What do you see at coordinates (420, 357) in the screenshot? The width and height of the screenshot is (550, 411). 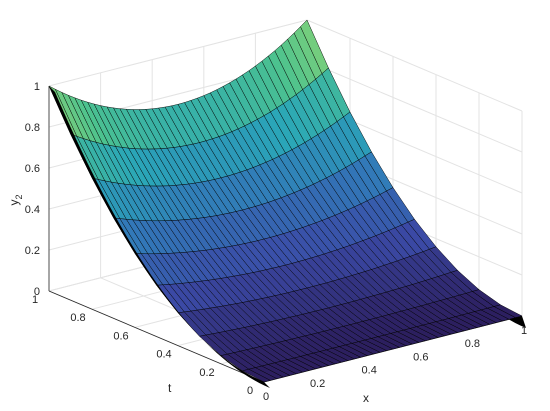 I see `x-tick-label: 0.6` at bounding box center [420, 357].